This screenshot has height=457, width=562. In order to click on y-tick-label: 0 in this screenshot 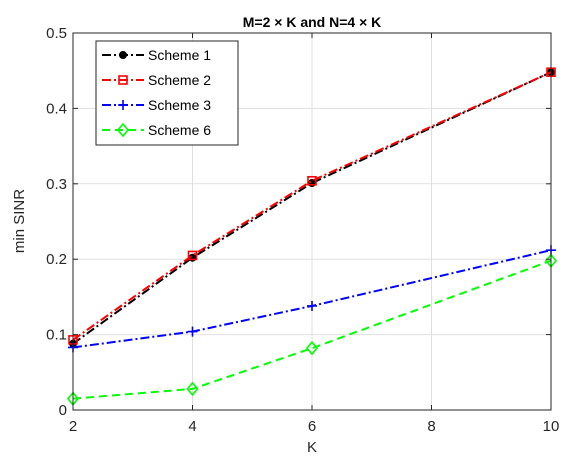, I will do `click(63, 410)`.